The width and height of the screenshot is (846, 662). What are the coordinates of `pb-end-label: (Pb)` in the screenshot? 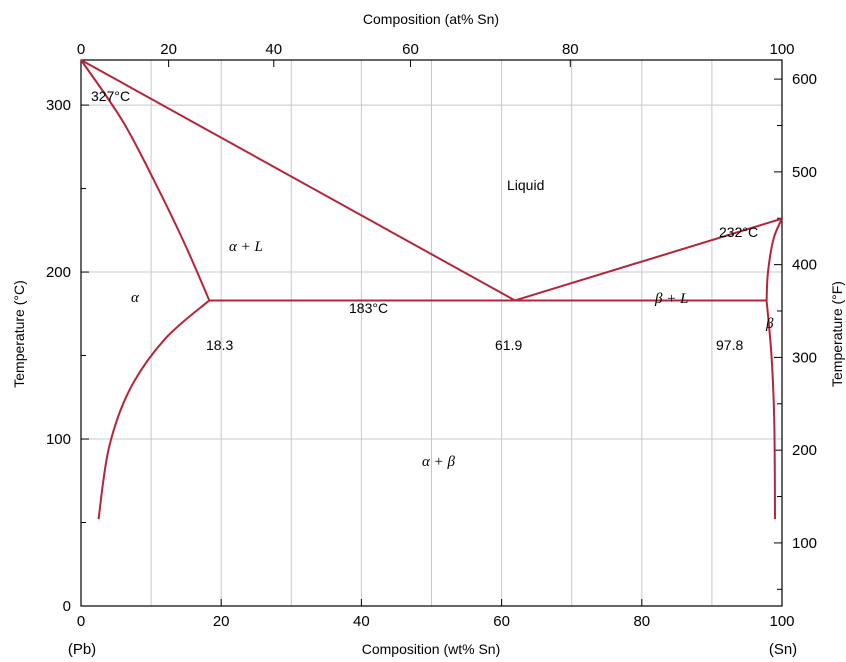 It's located at (82, 649).